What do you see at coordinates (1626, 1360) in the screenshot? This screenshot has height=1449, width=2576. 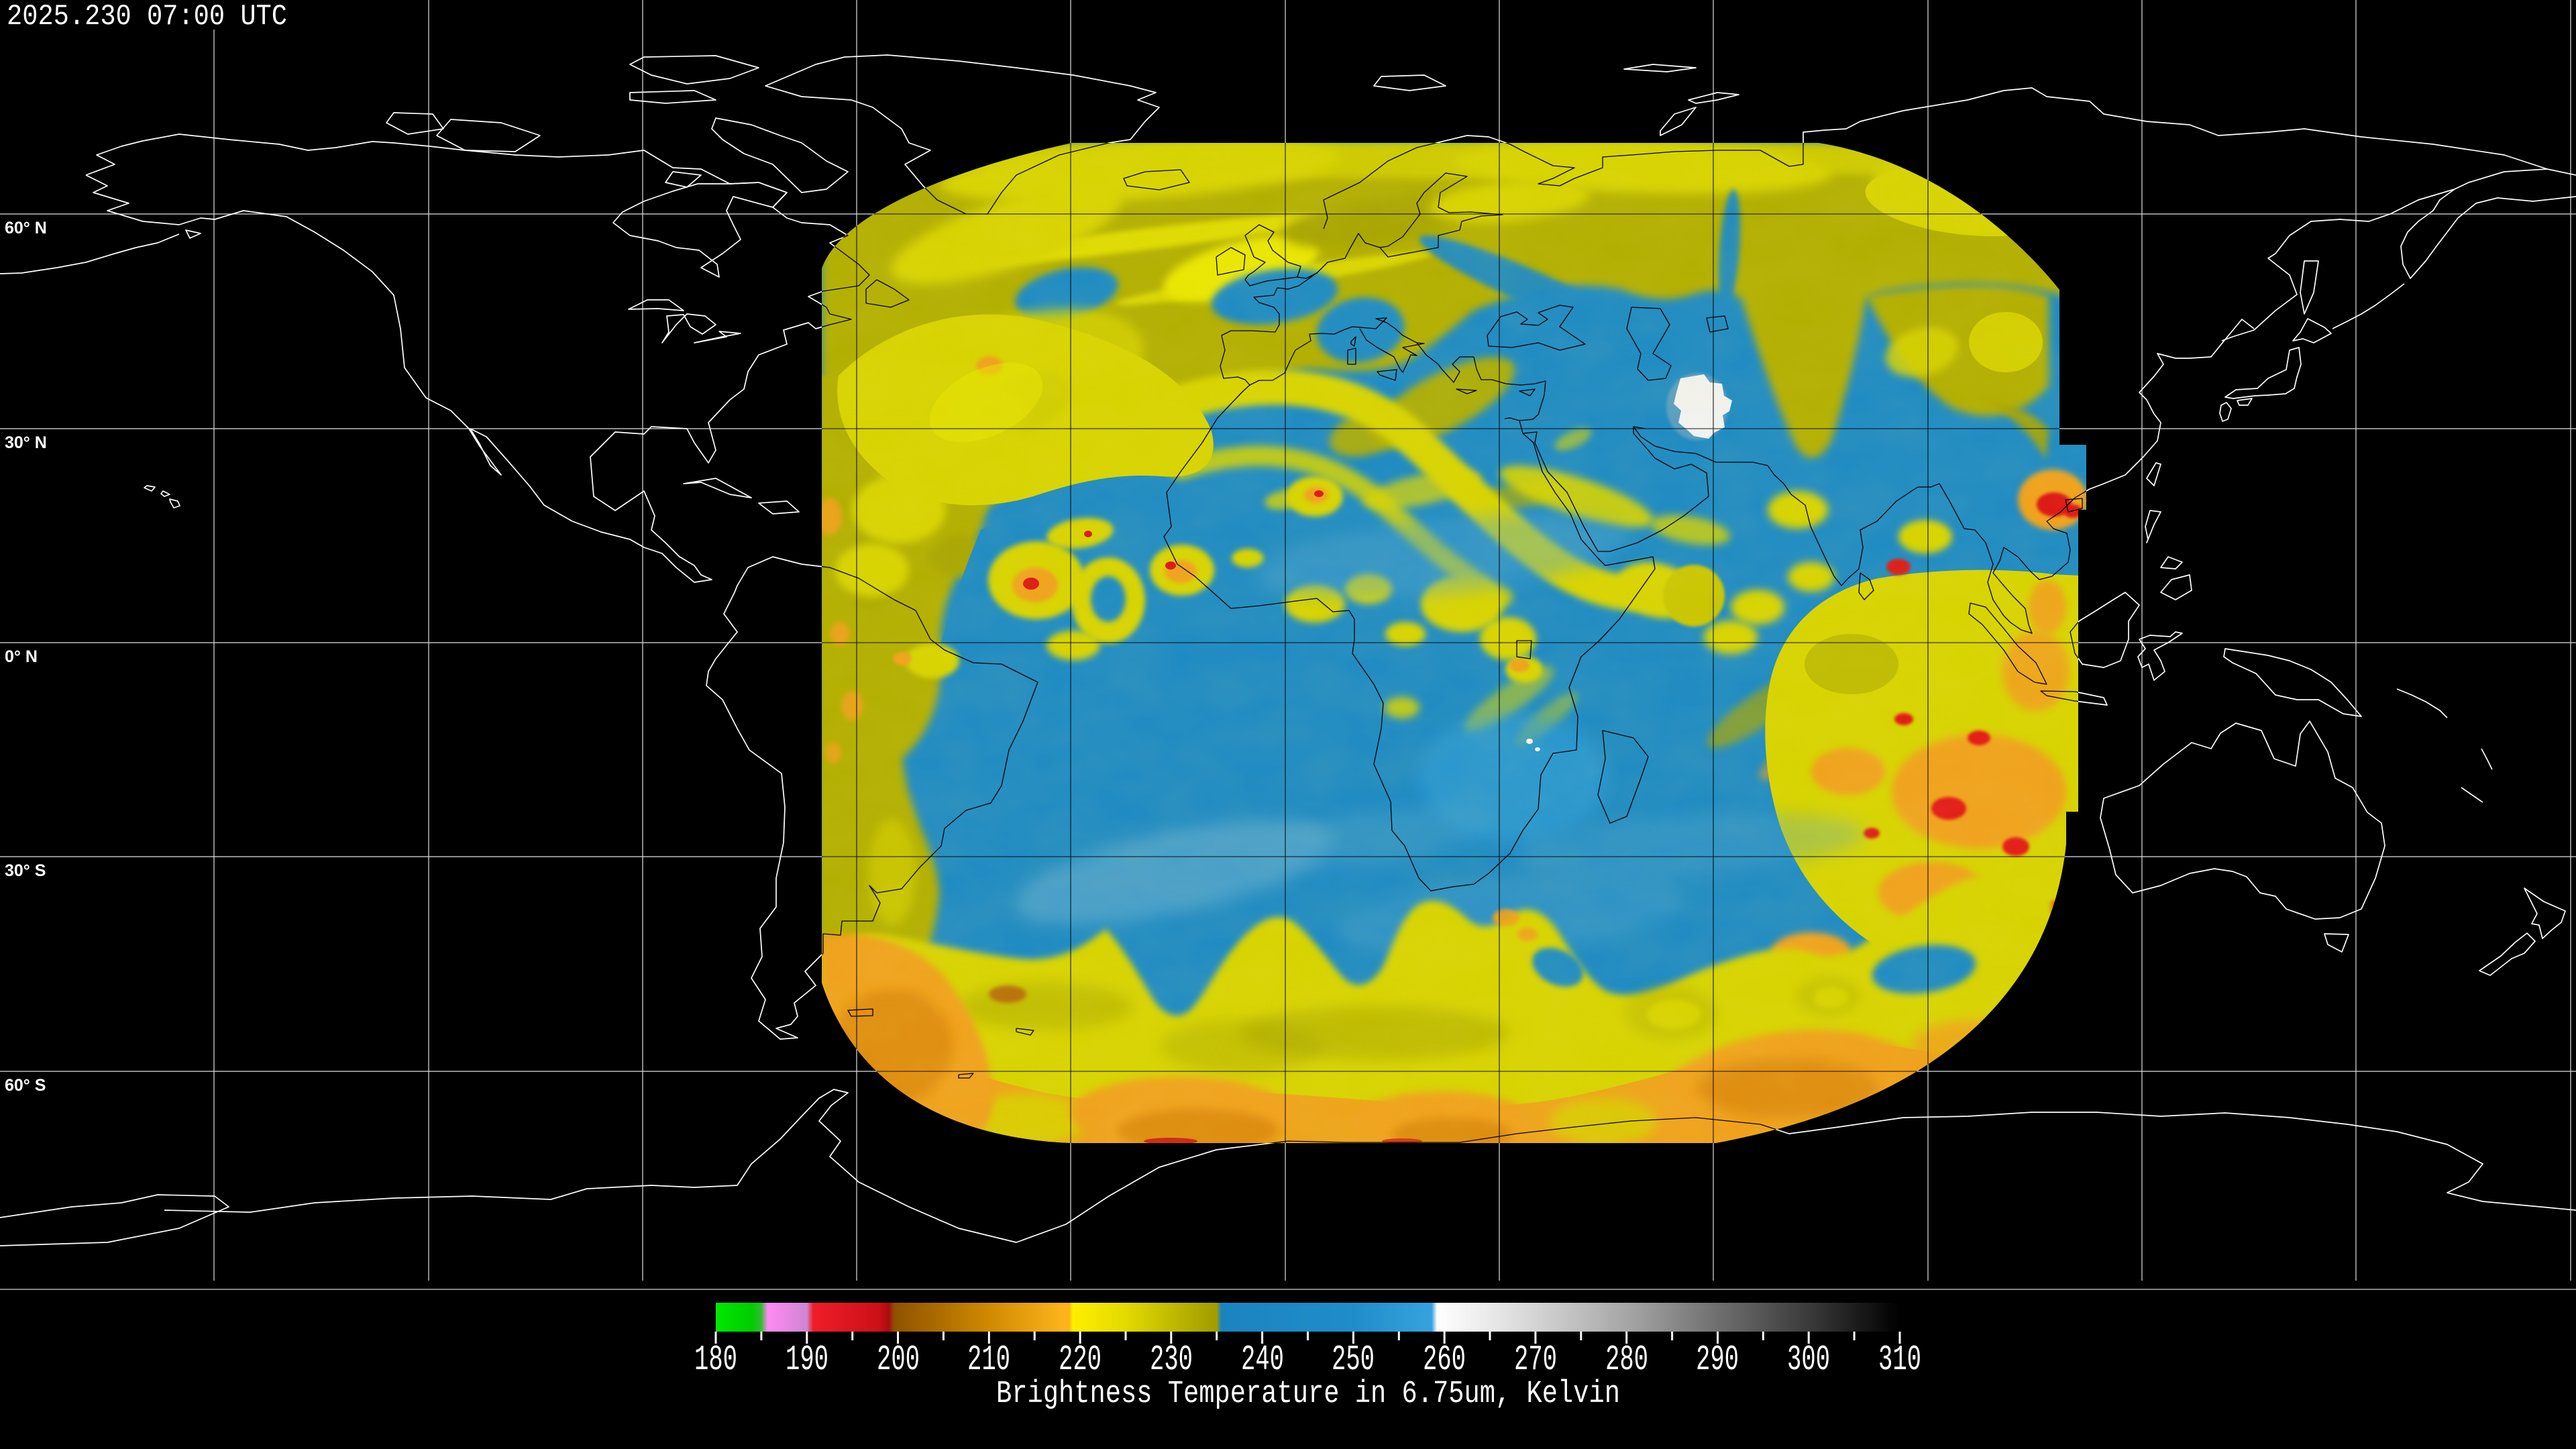 I see `svg-text: 280` at bounding box center [1626, 1360].